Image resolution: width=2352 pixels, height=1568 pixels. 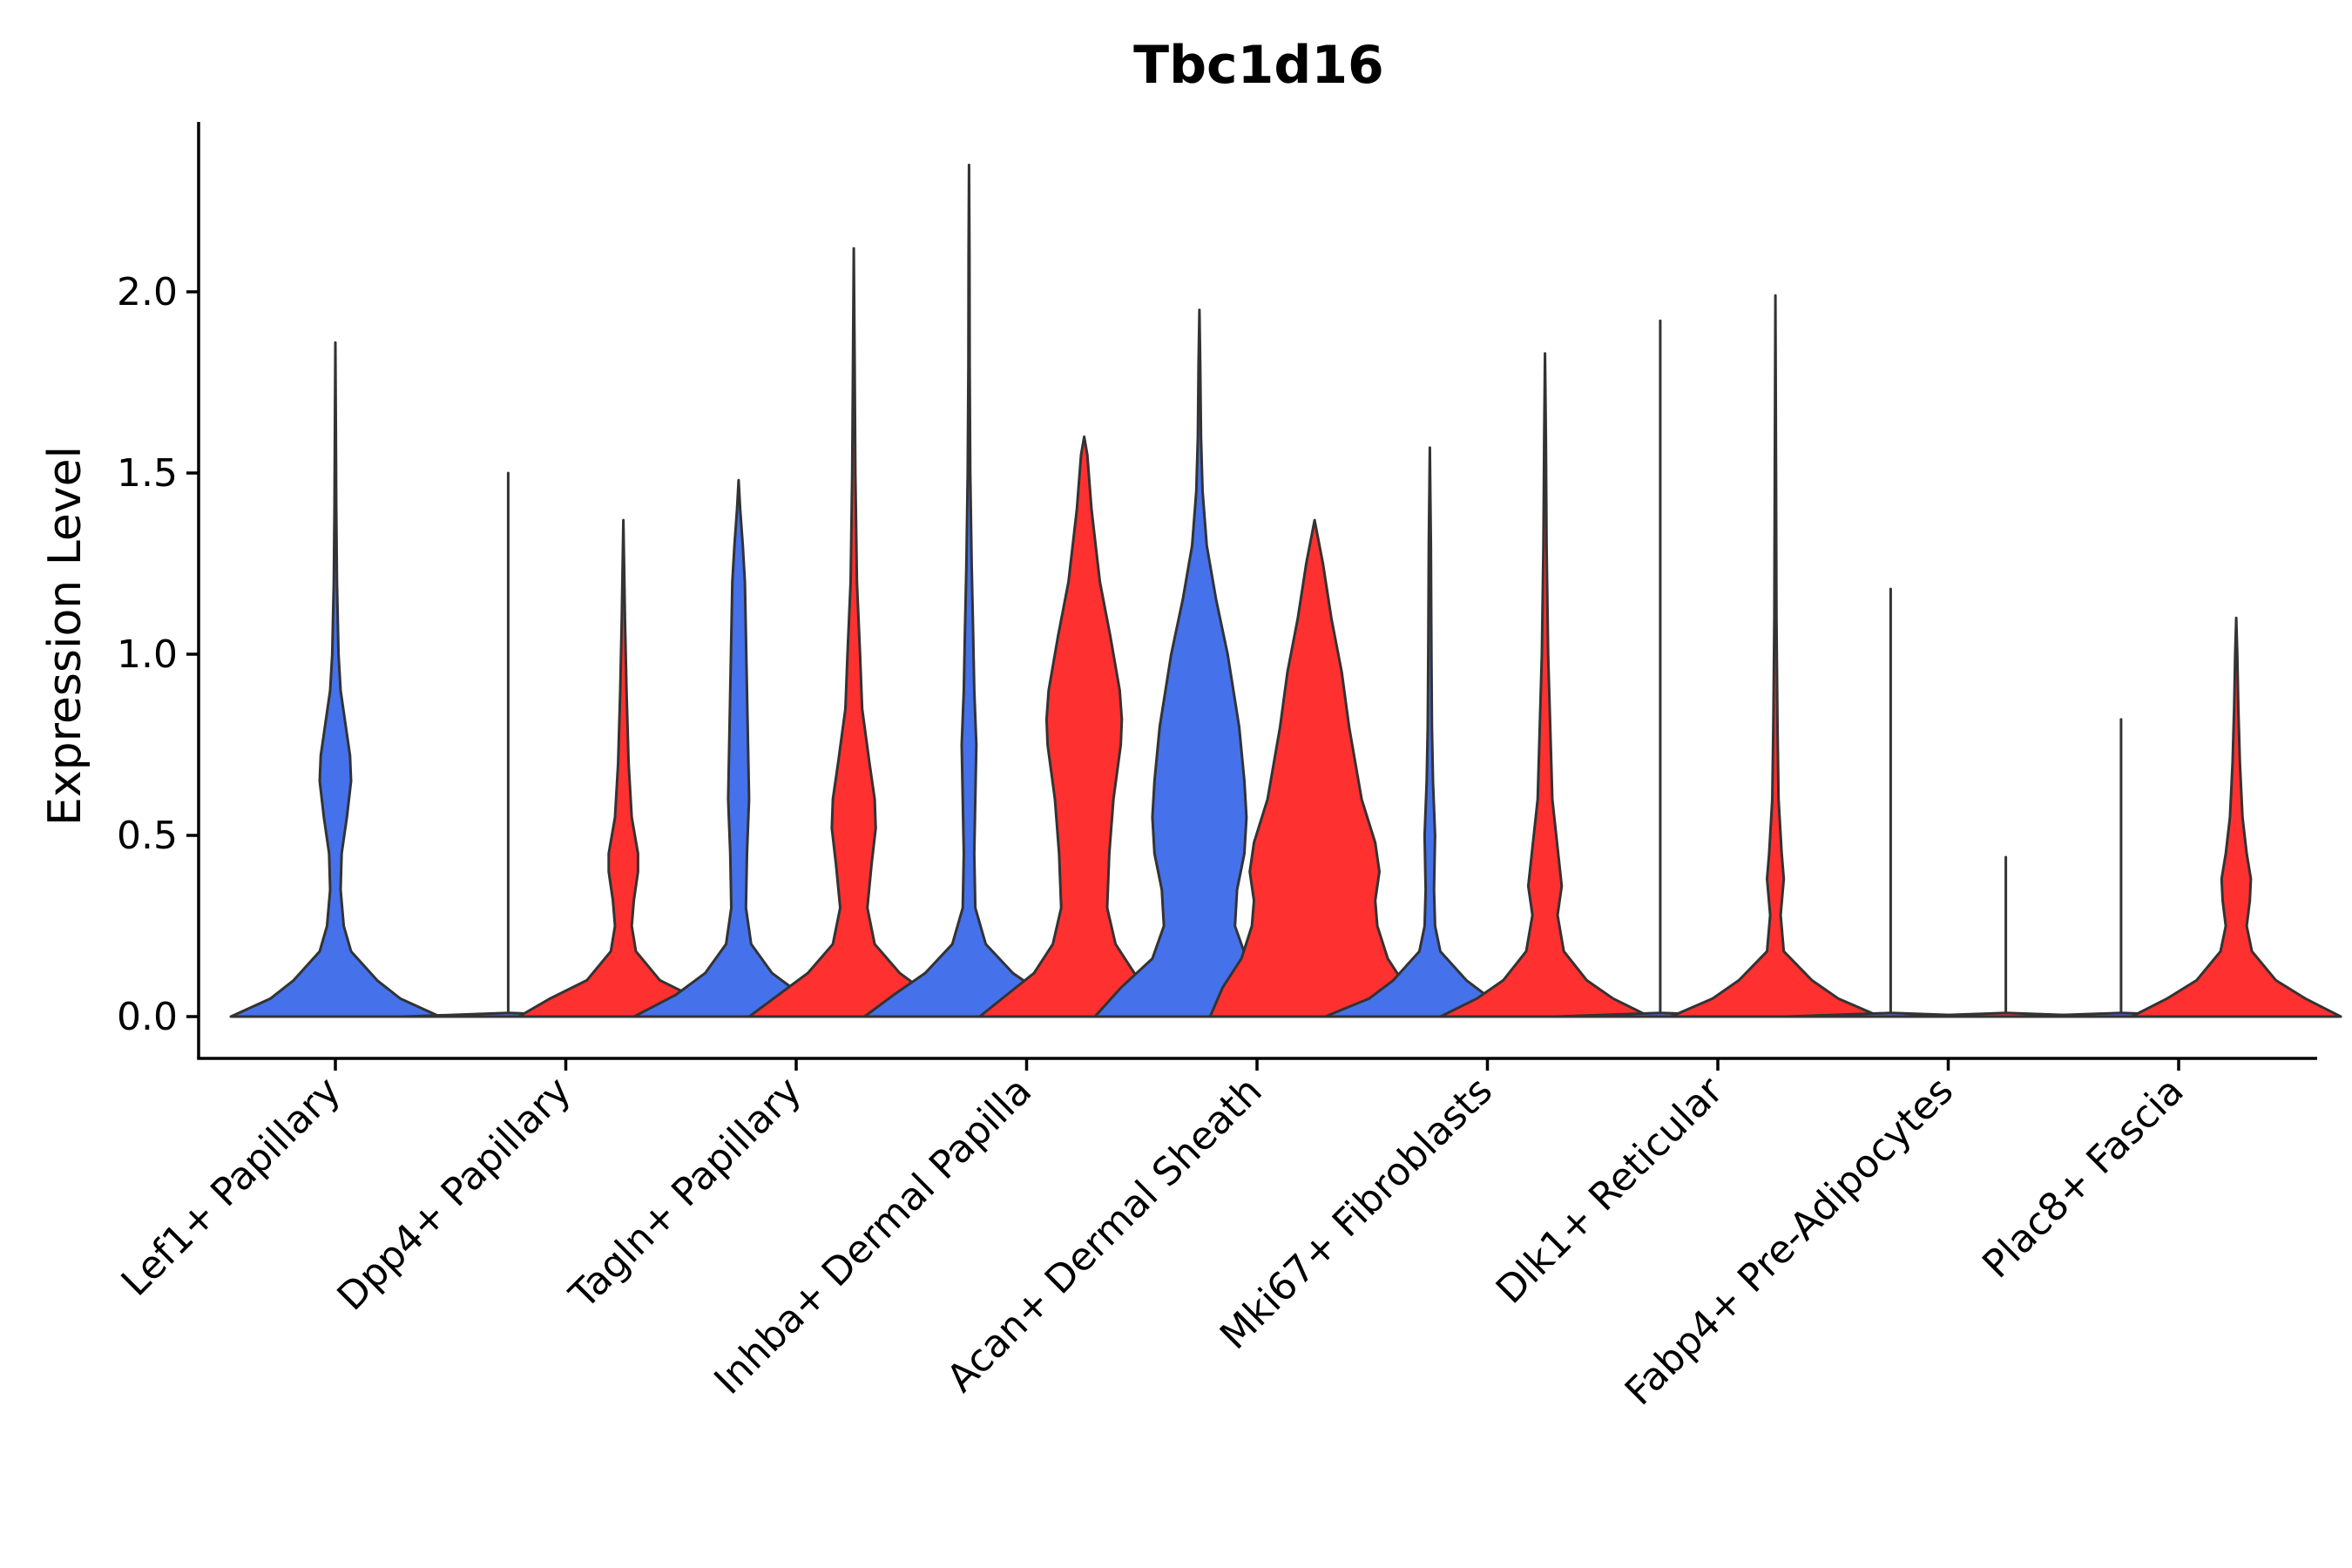 I want to click on y-axis-label: Expression Level, so click(x=65, y=636).